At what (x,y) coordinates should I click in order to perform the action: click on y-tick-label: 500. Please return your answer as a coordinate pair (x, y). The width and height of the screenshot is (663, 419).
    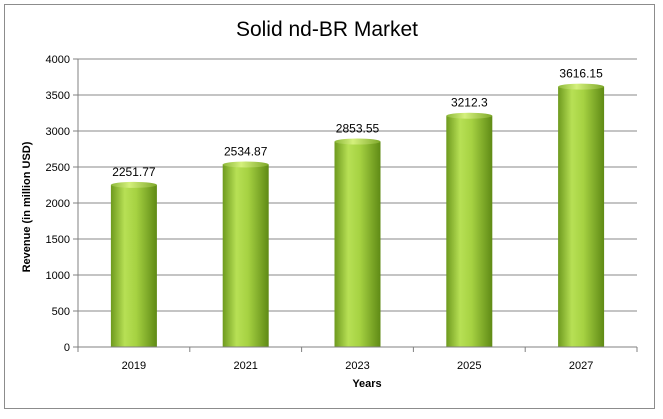
    Looking at the image, I should click on (61, 312).